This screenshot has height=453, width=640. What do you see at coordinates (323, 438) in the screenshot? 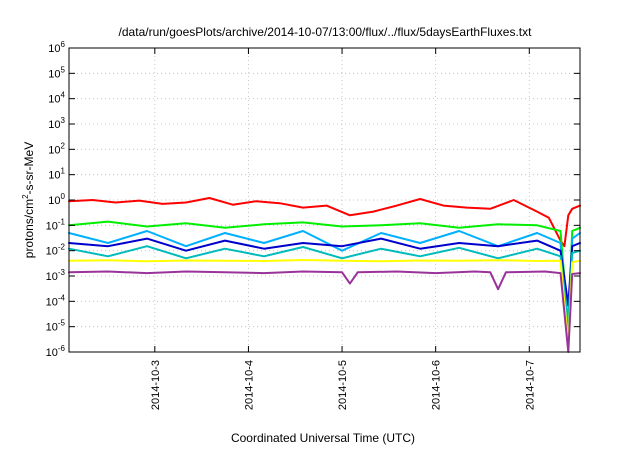
I see `x-axis-label: Coordinated Universal Time (UTC)` at bounding box center [323, 438].